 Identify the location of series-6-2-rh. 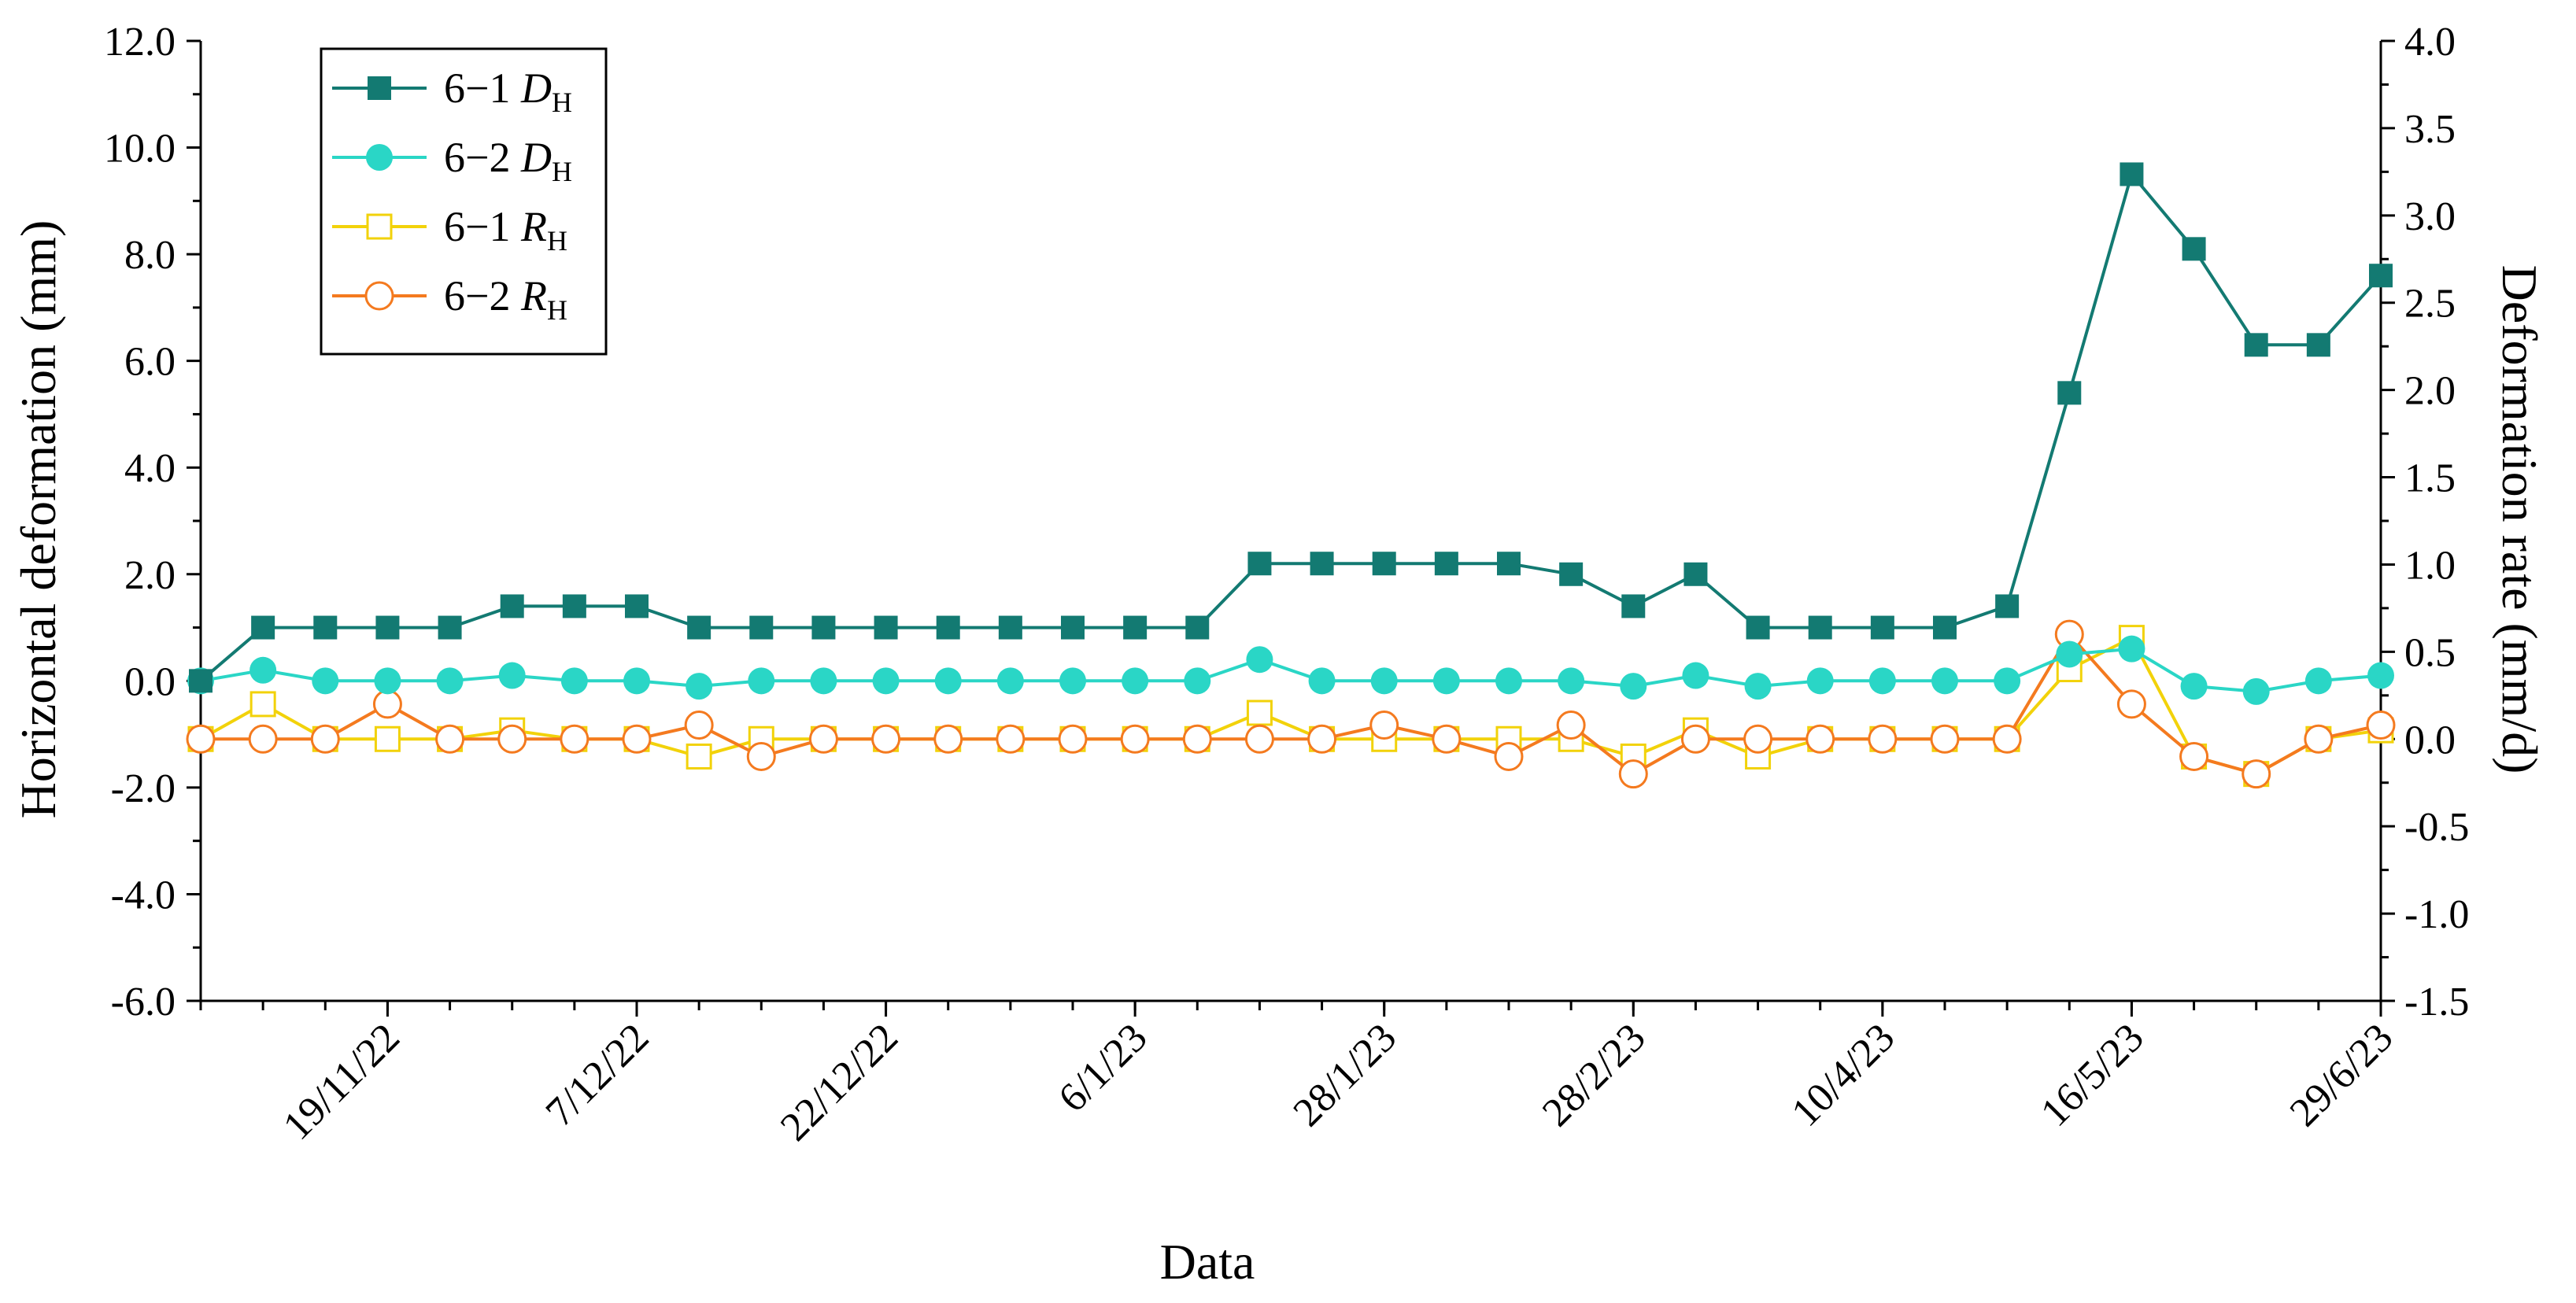
(1291, 704).